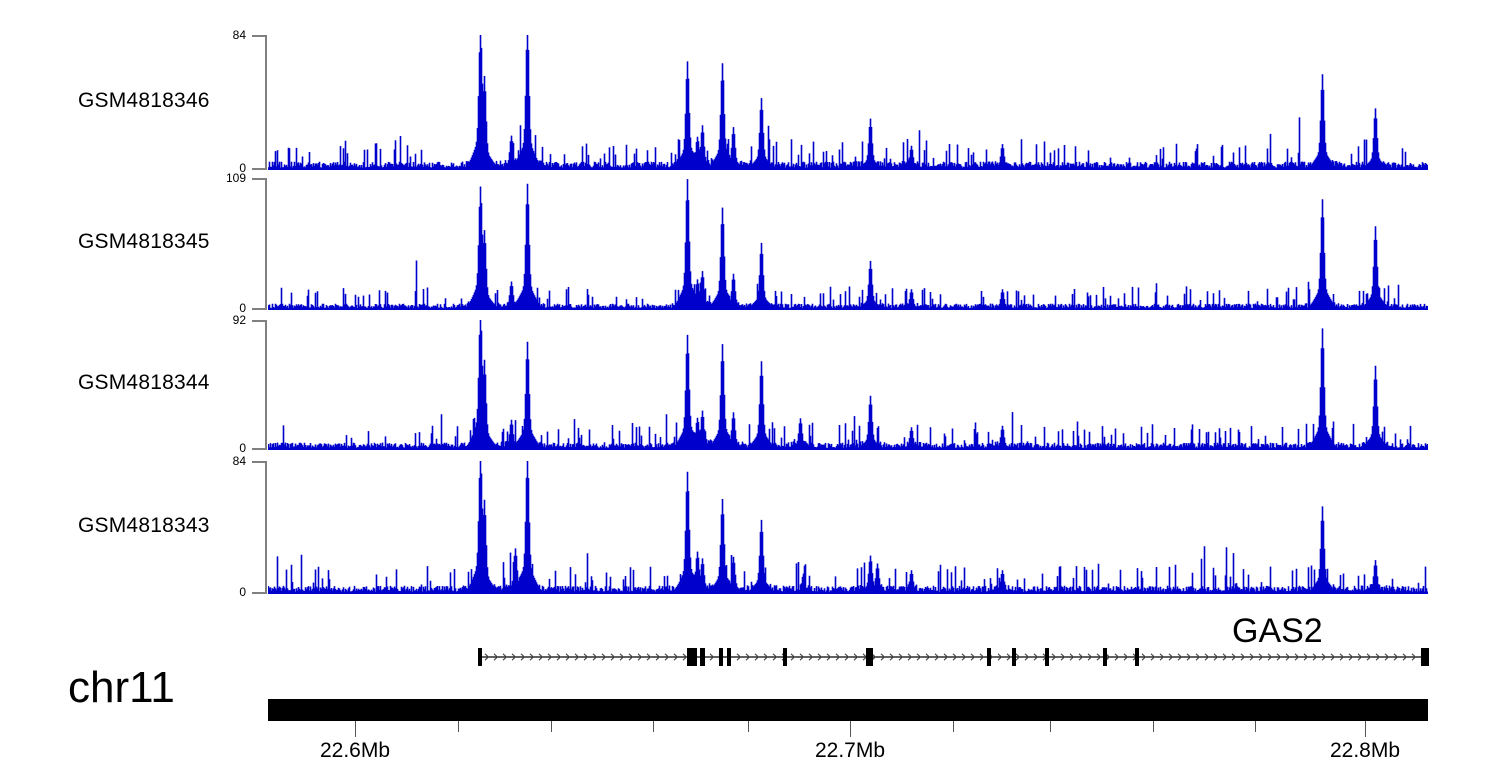 This screenshot has width=1500, height=780. What do you see at coordinates (144, 382) in the screenshot?
I see `track-sample-label: GSM4818344` at bounding box center [144, 382].